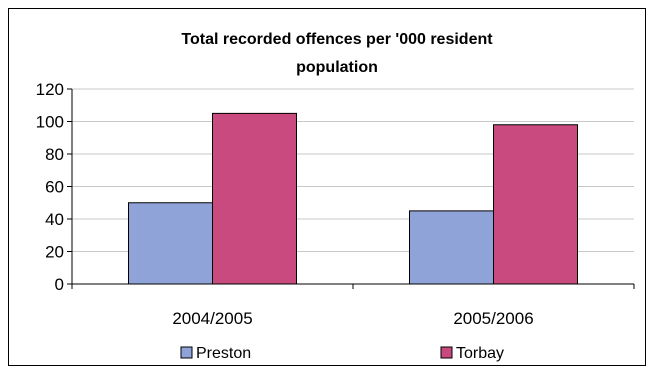 Image resolution: width=654 pixels, height=374 pixels. I want to click on legend-label-torbay: Torbay, so click(480, 353).